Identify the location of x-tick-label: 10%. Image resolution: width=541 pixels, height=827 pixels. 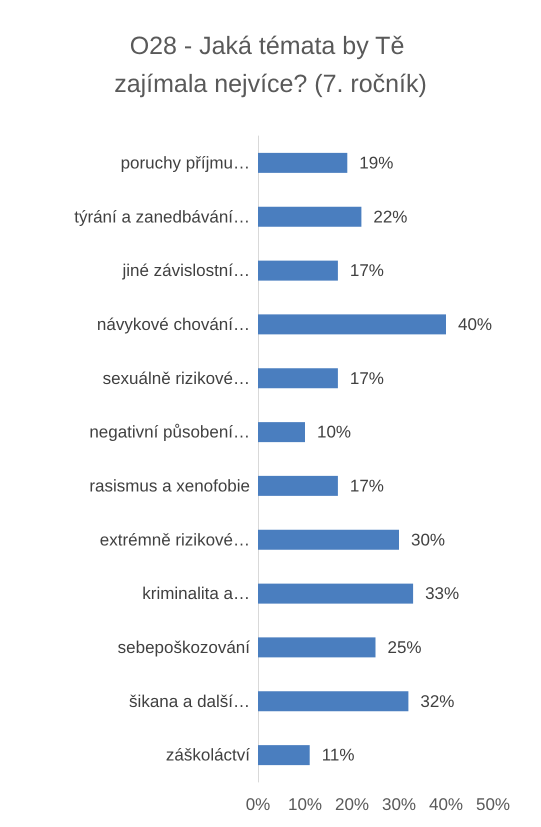
(305, 804).